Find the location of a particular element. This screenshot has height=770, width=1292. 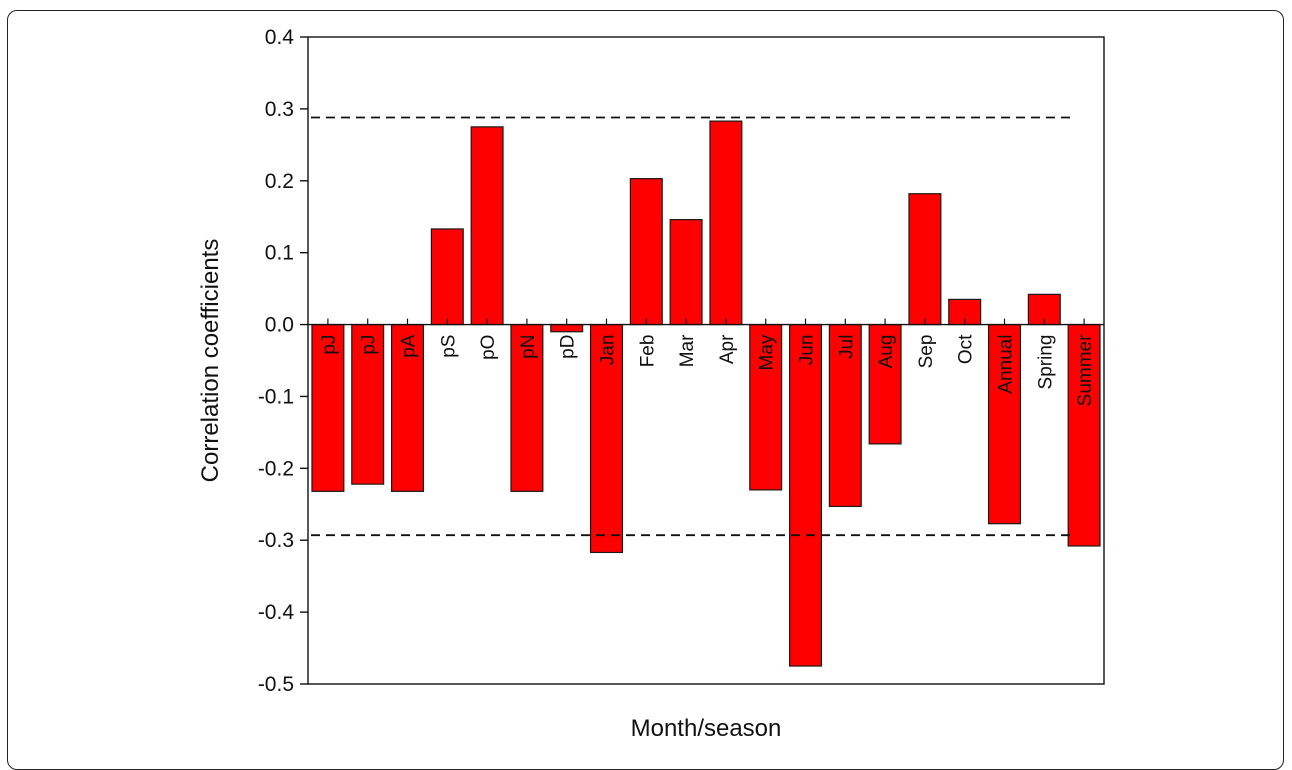

y-tick-label: -0.3 is located at coordinates (276, 540).